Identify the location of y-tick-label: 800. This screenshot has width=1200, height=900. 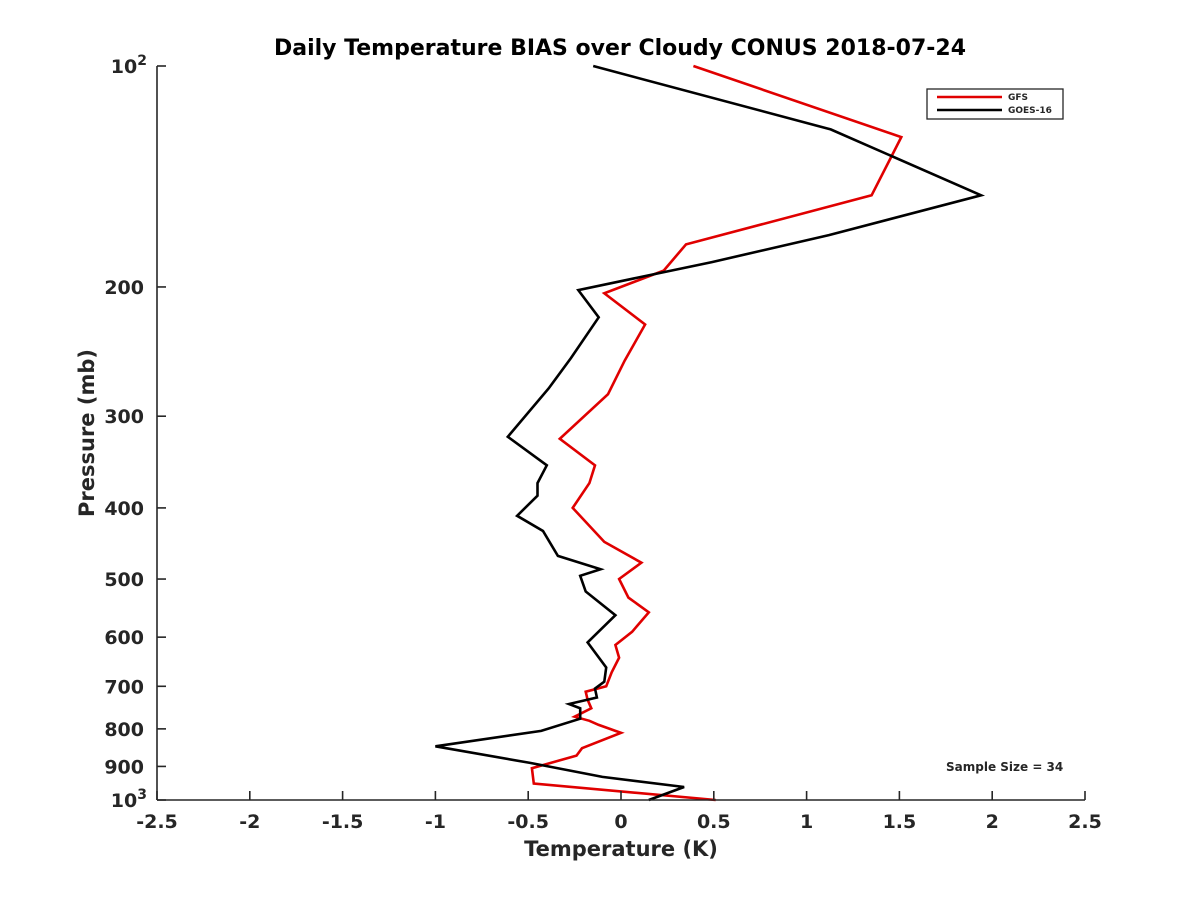
(124, 730).